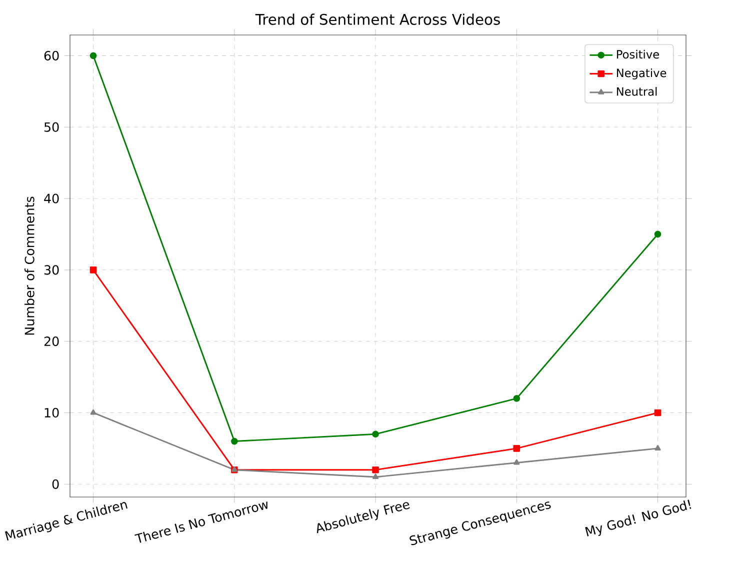 The height and width of the screenshot is (568, 729). What do you see at coordinates (51, 413) in the screenshot?
I see `y-tick-label: 10` at bounding box center [51, 413].